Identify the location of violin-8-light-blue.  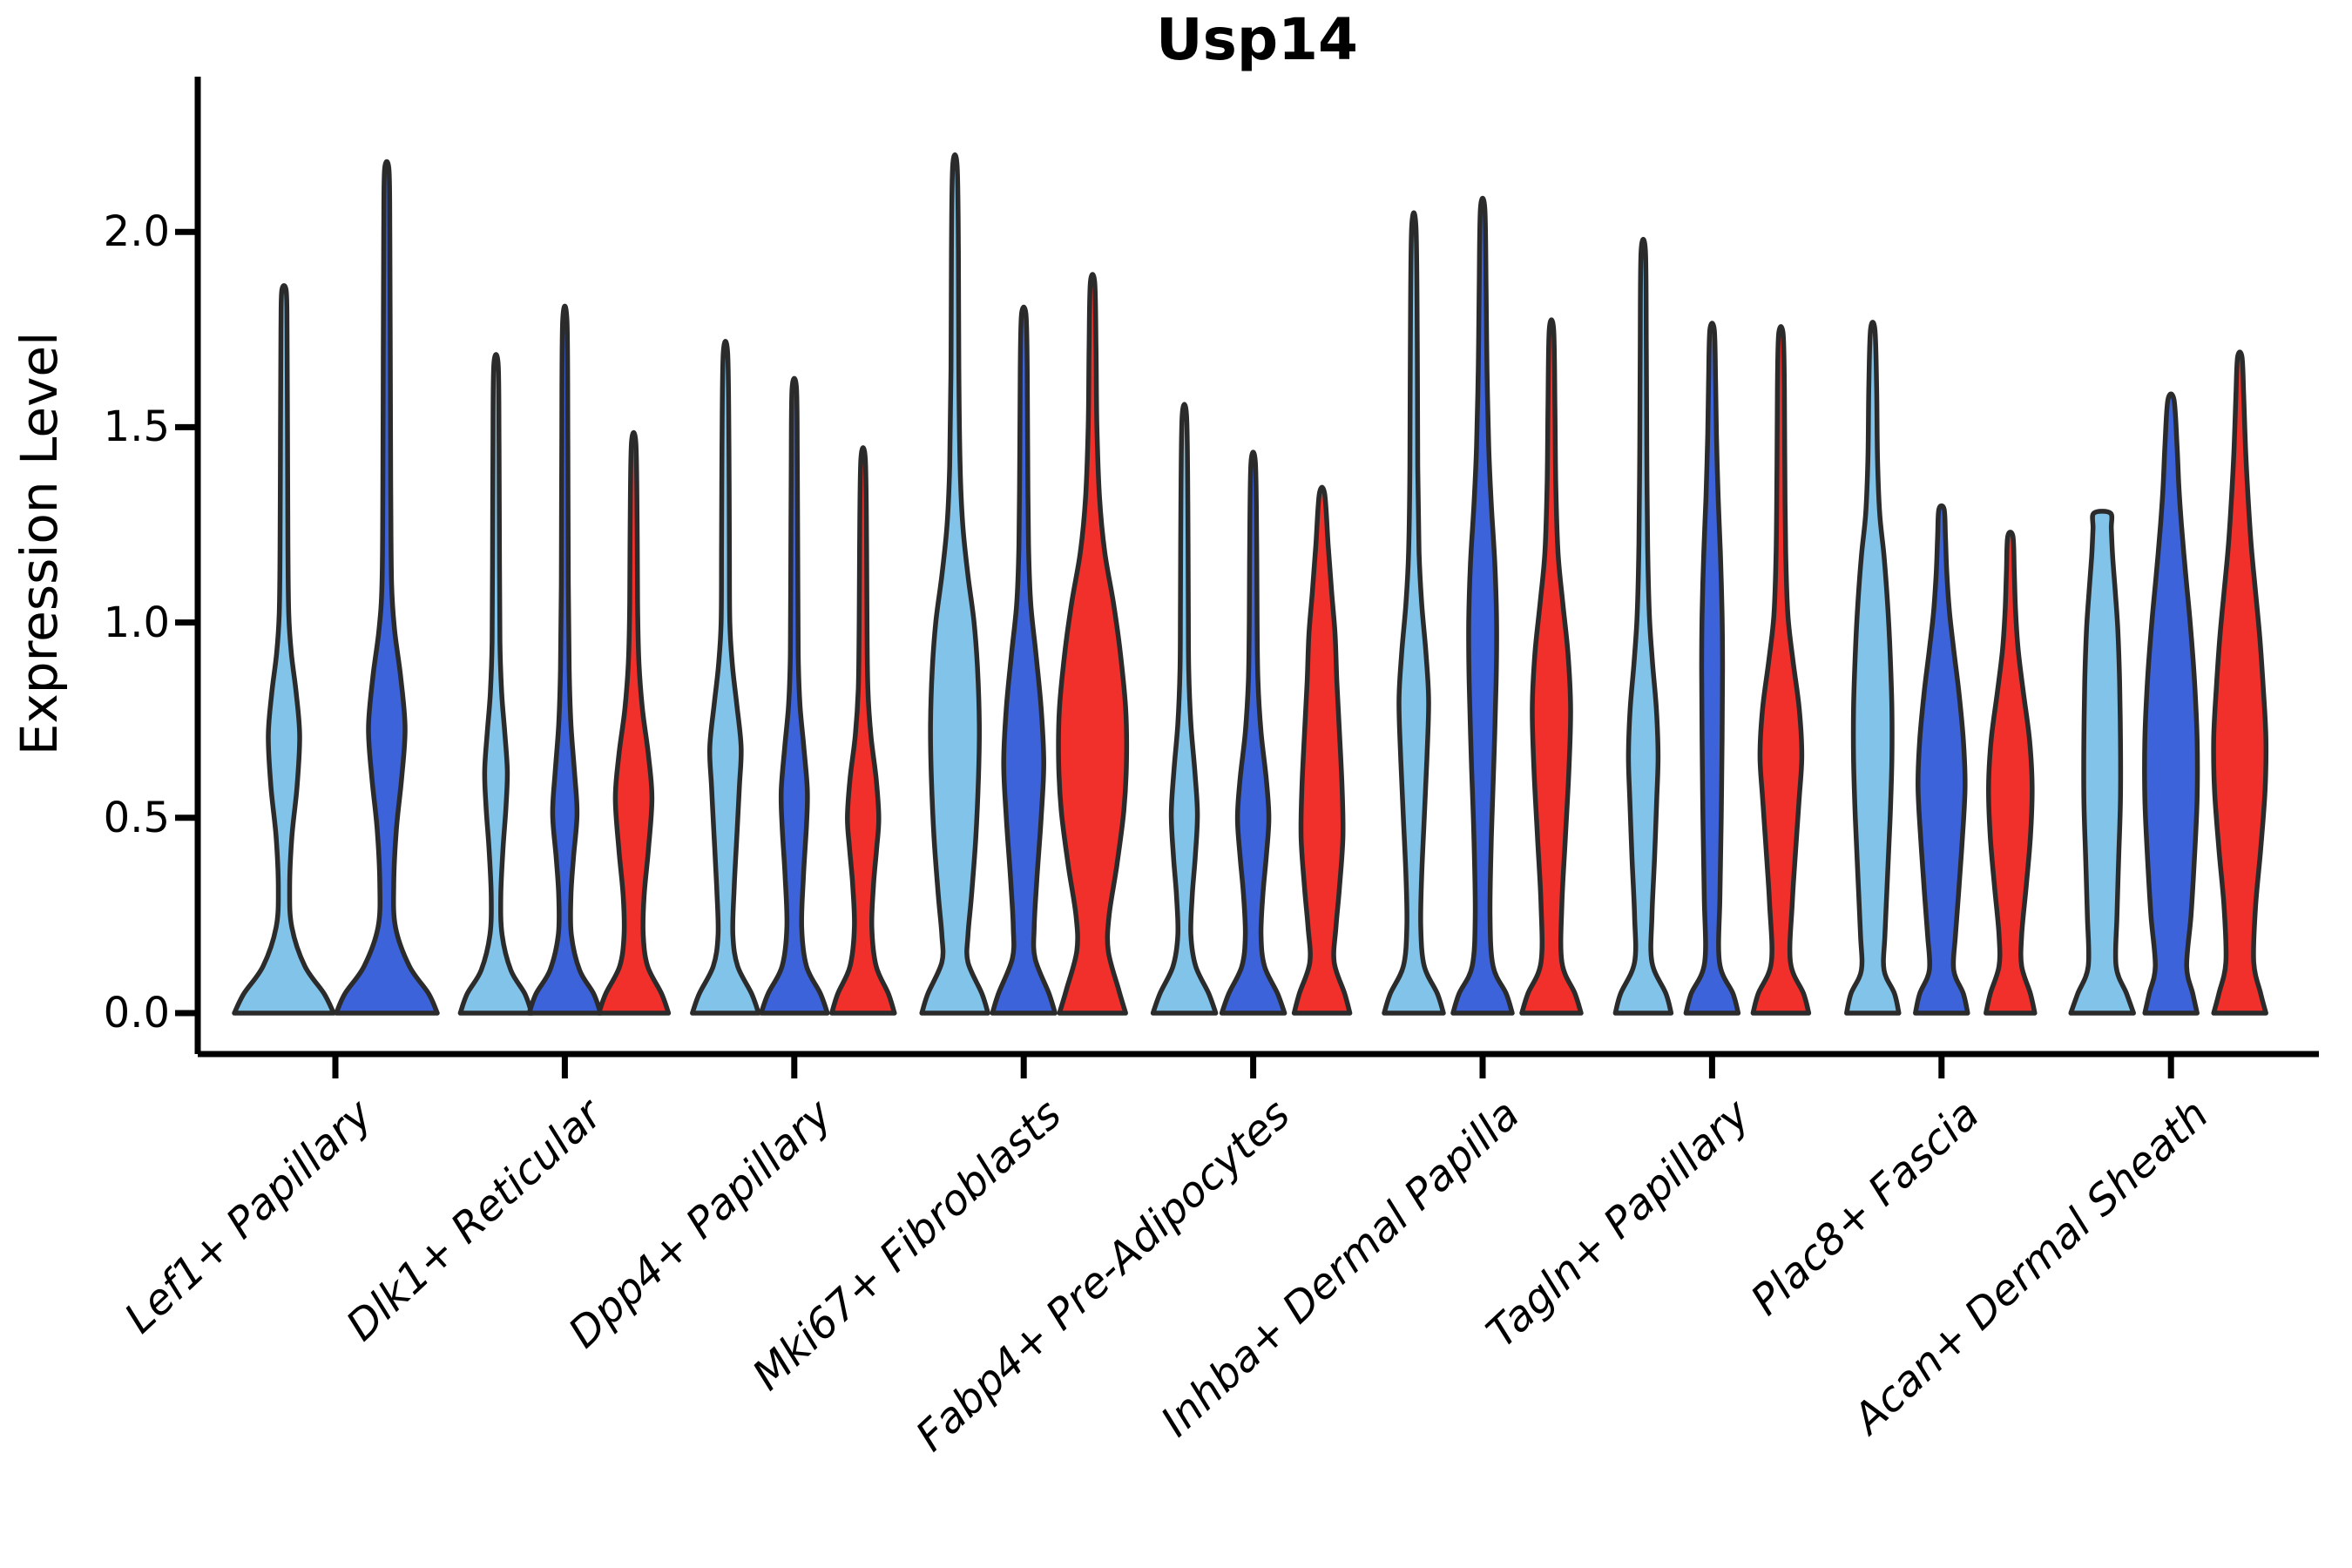
(1873, 668).